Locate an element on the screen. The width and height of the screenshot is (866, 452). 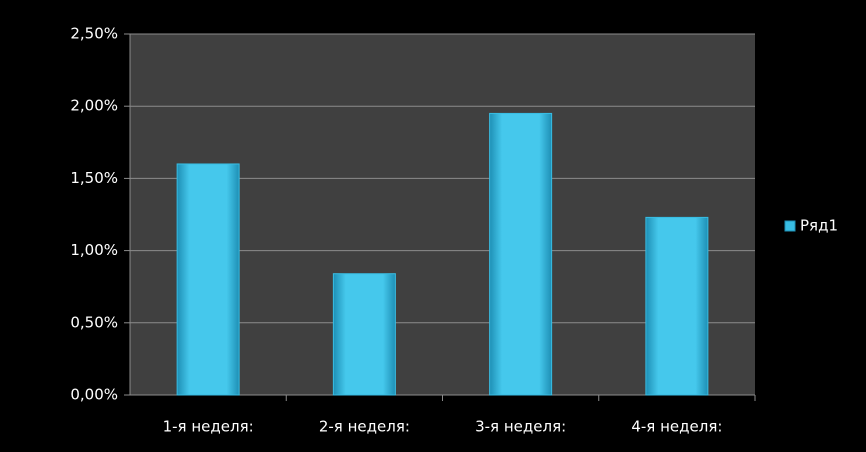
y-tick-label: 1,00% is located at coordinates (94, 250).